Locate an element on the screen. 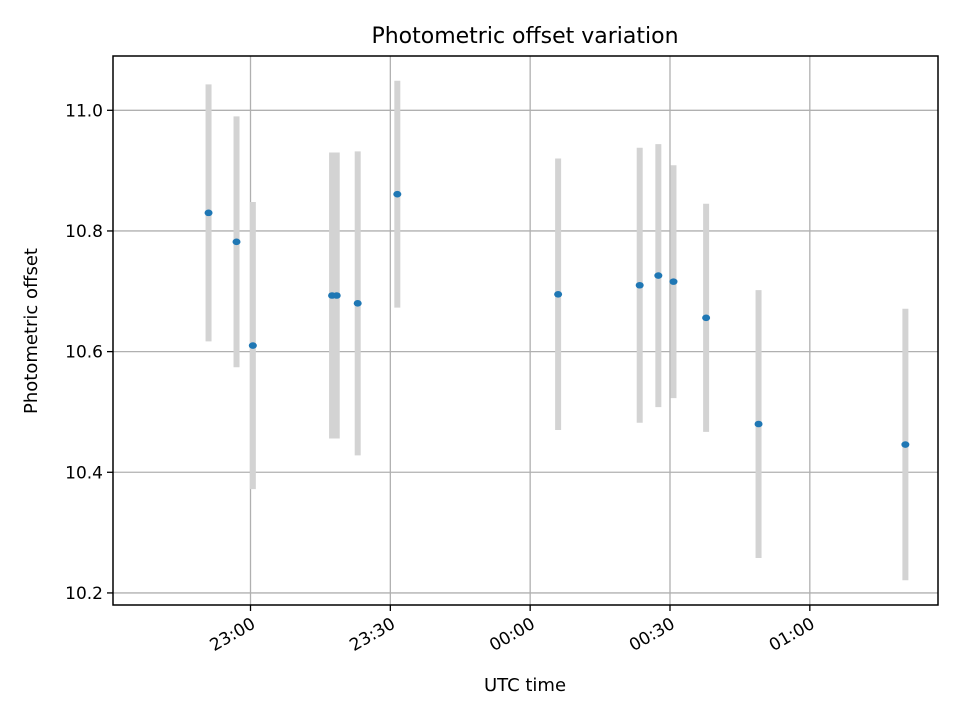 The height and width of the screenshot is (720, 960). x-tick-label: 00:00 is located at coordinates (512, 635).